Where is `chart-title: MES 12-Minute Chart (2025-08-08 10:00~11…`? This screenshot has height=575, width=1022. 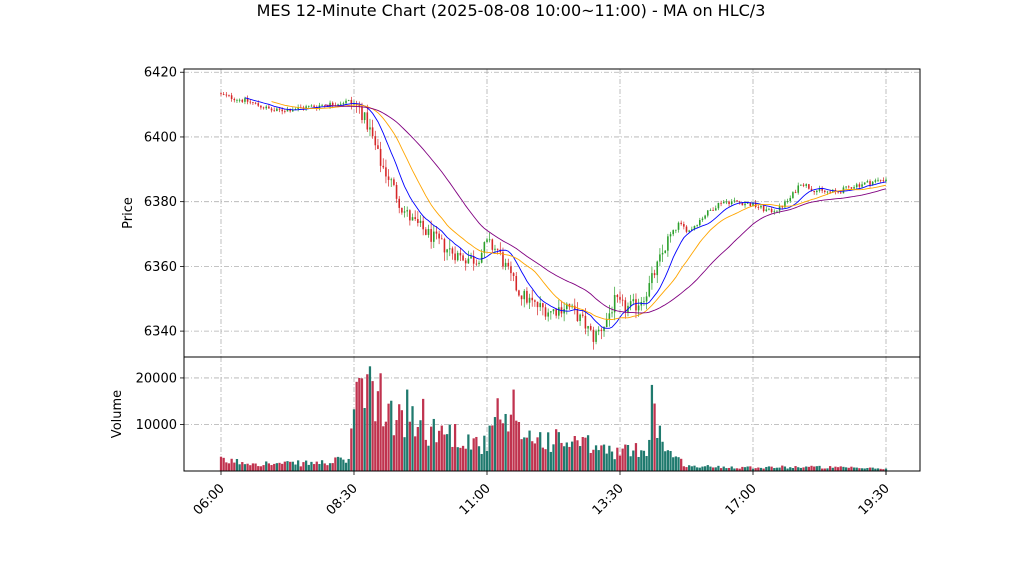 chart-title: MES 12-Minute Chart (2025-08-08 10:00~11… is located at coordinates (511, 10).